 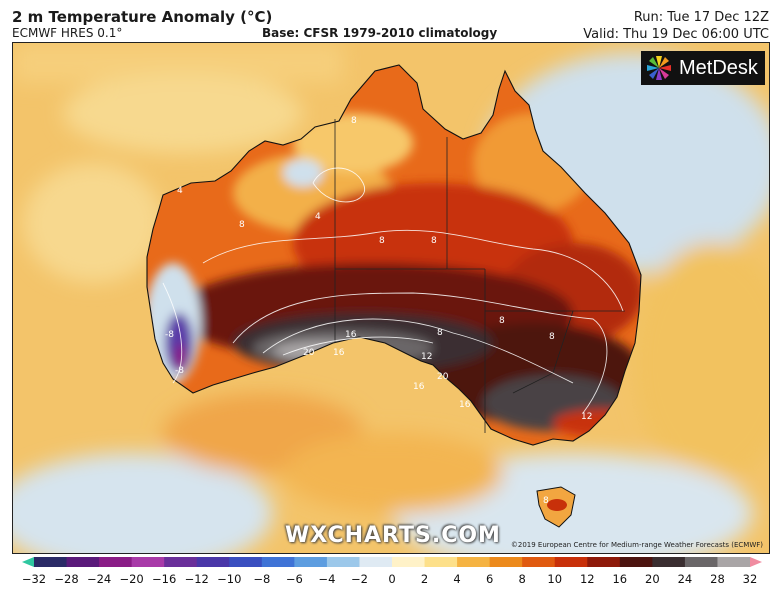 I want to click on colorbar-tick-label: −10, so click(x=229, y=579).